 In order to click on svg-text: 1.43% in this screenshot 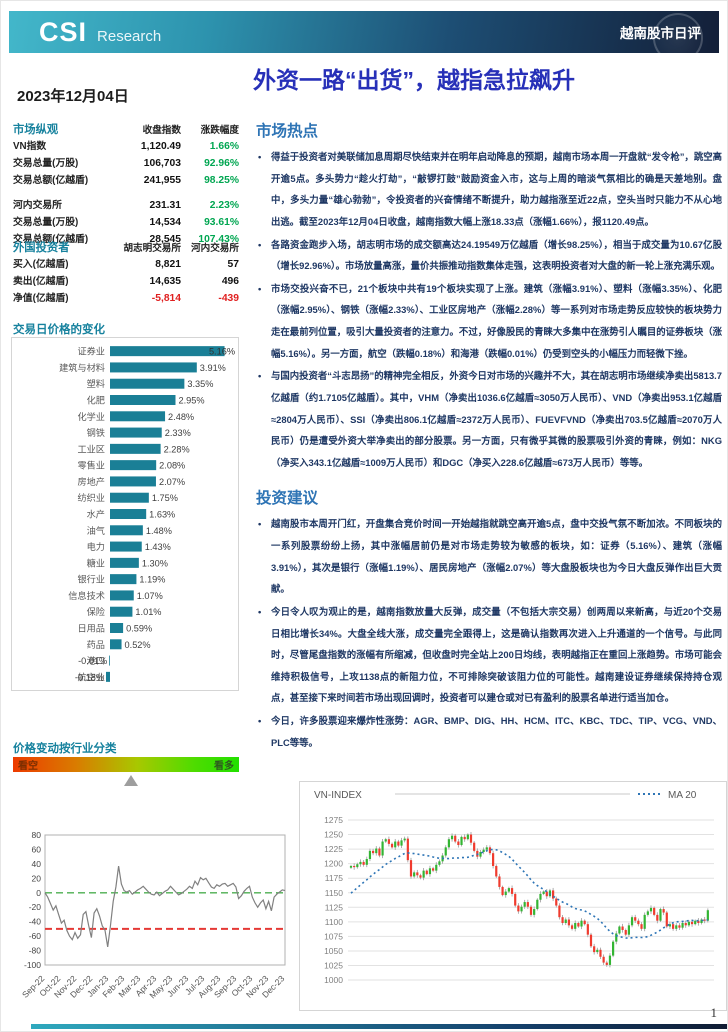, I will do `click(158, 547)`.